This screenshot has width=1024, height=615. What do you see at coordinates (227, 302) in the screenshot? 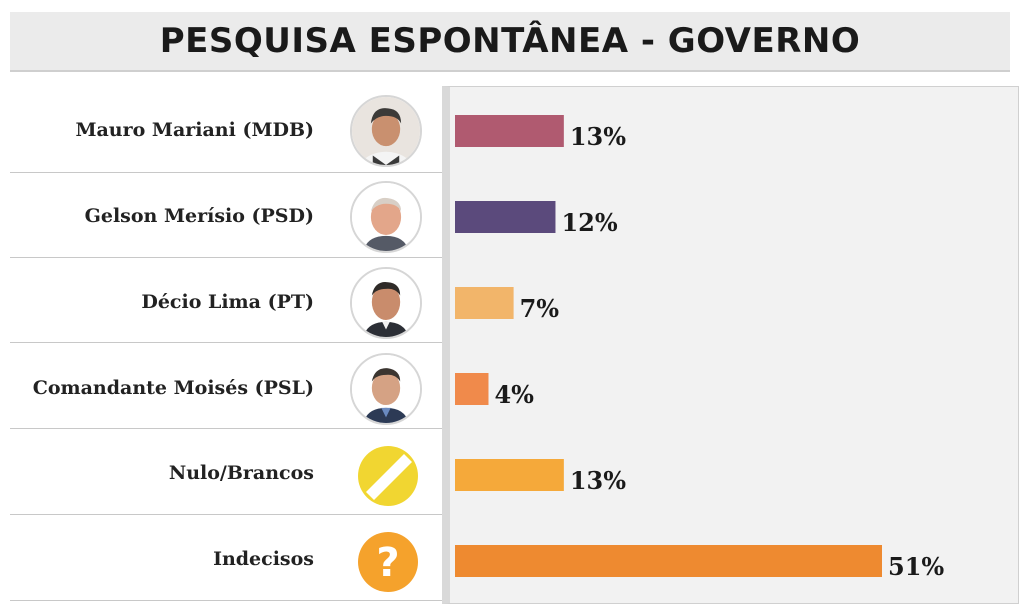
I see `category-label: Décio Lima (PT)` at bounding box center [227, 302].